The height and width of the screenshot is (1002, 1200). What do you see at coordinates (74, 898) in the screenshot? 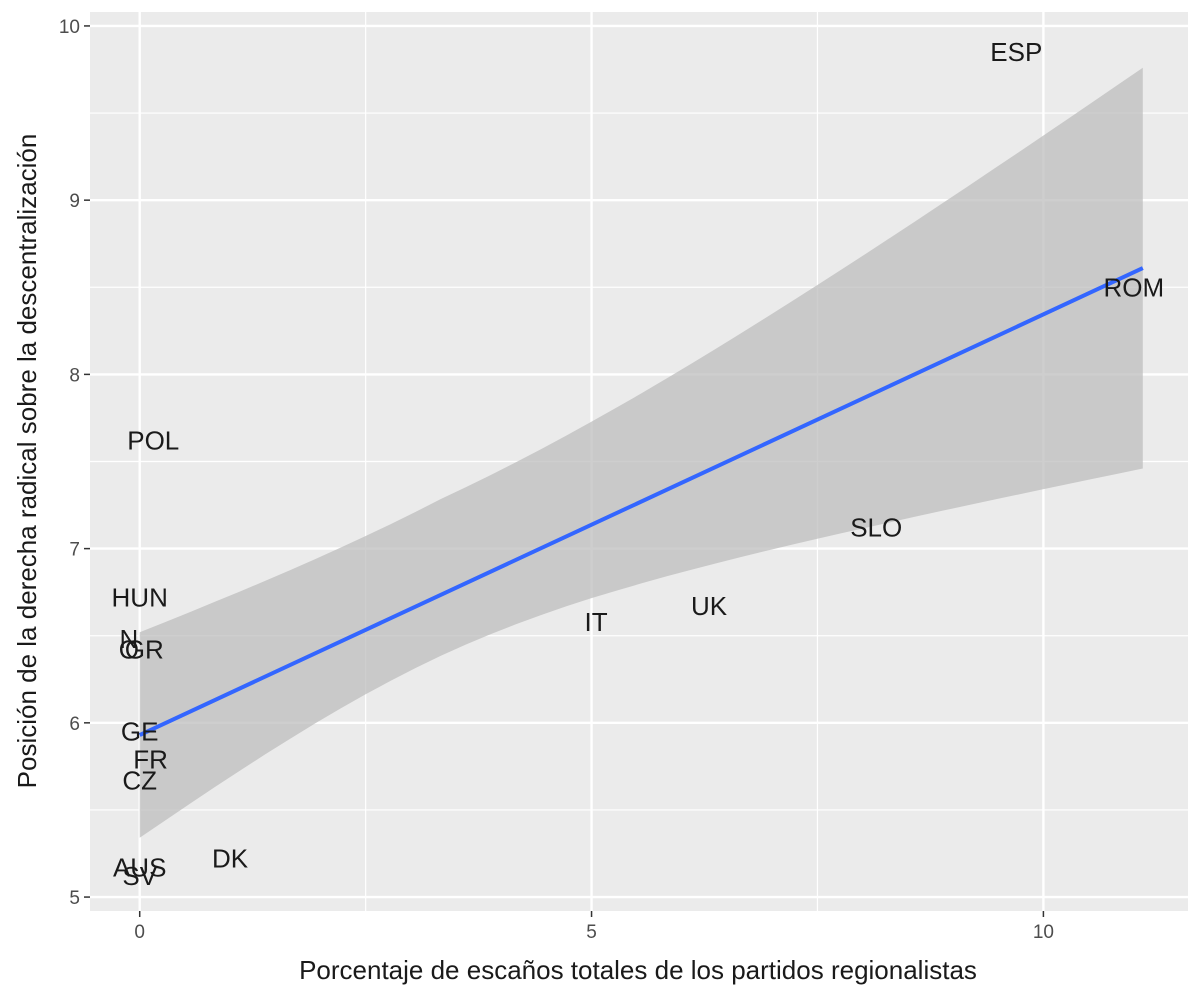
I see `y-tick-label: 5` at bounding box center [74, 898].